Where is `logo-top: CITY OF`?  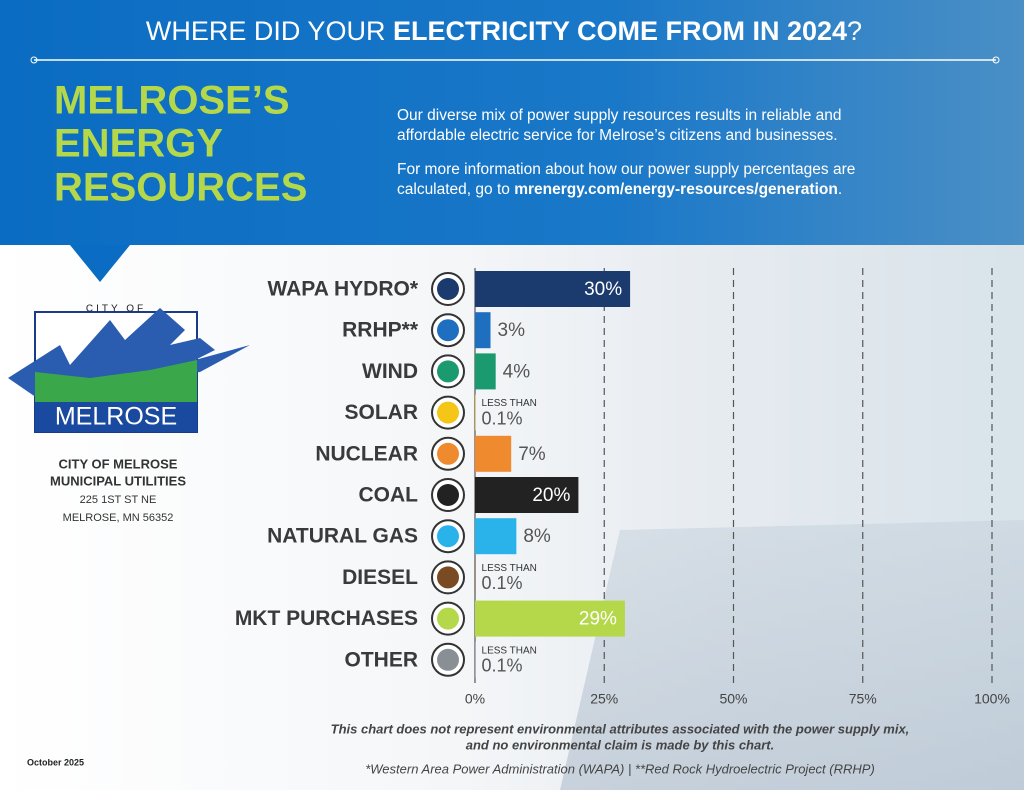
logo-top: CITY OF is located at coordinates (116, 309).